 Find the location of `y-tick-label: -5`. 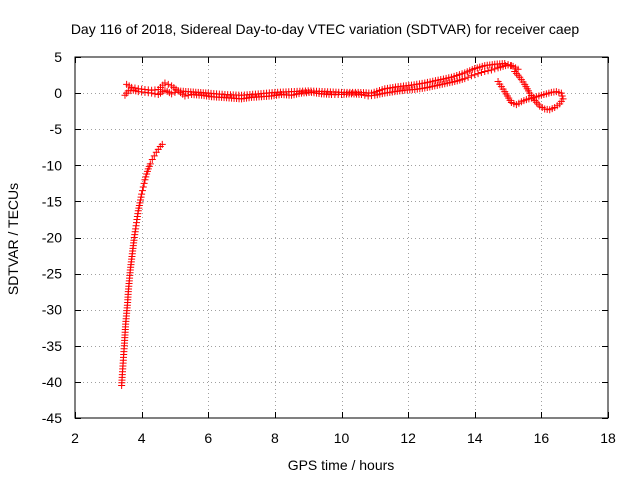

y-tick-label: -5 is located at coordinates (56, 129).